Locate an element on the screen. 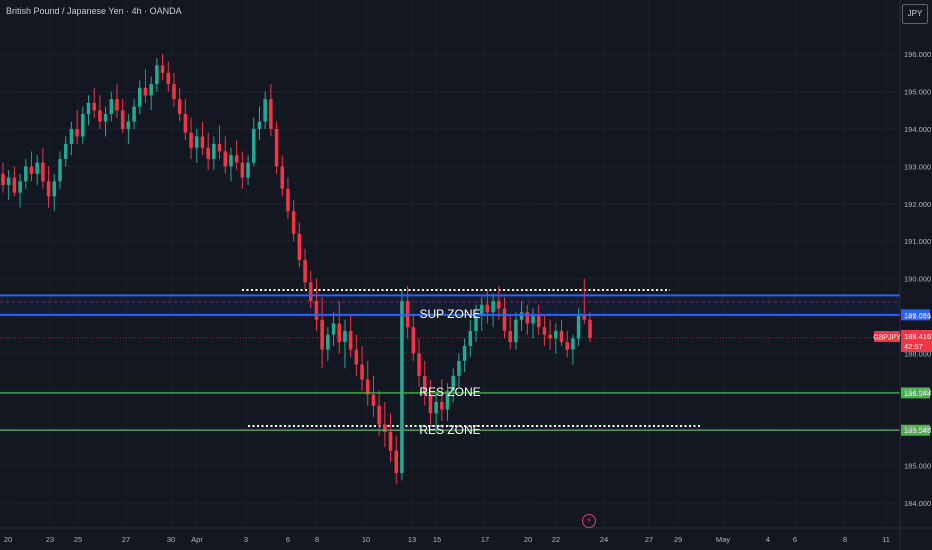  current-price-value: 188.416 is located at coordinates (917, 336).